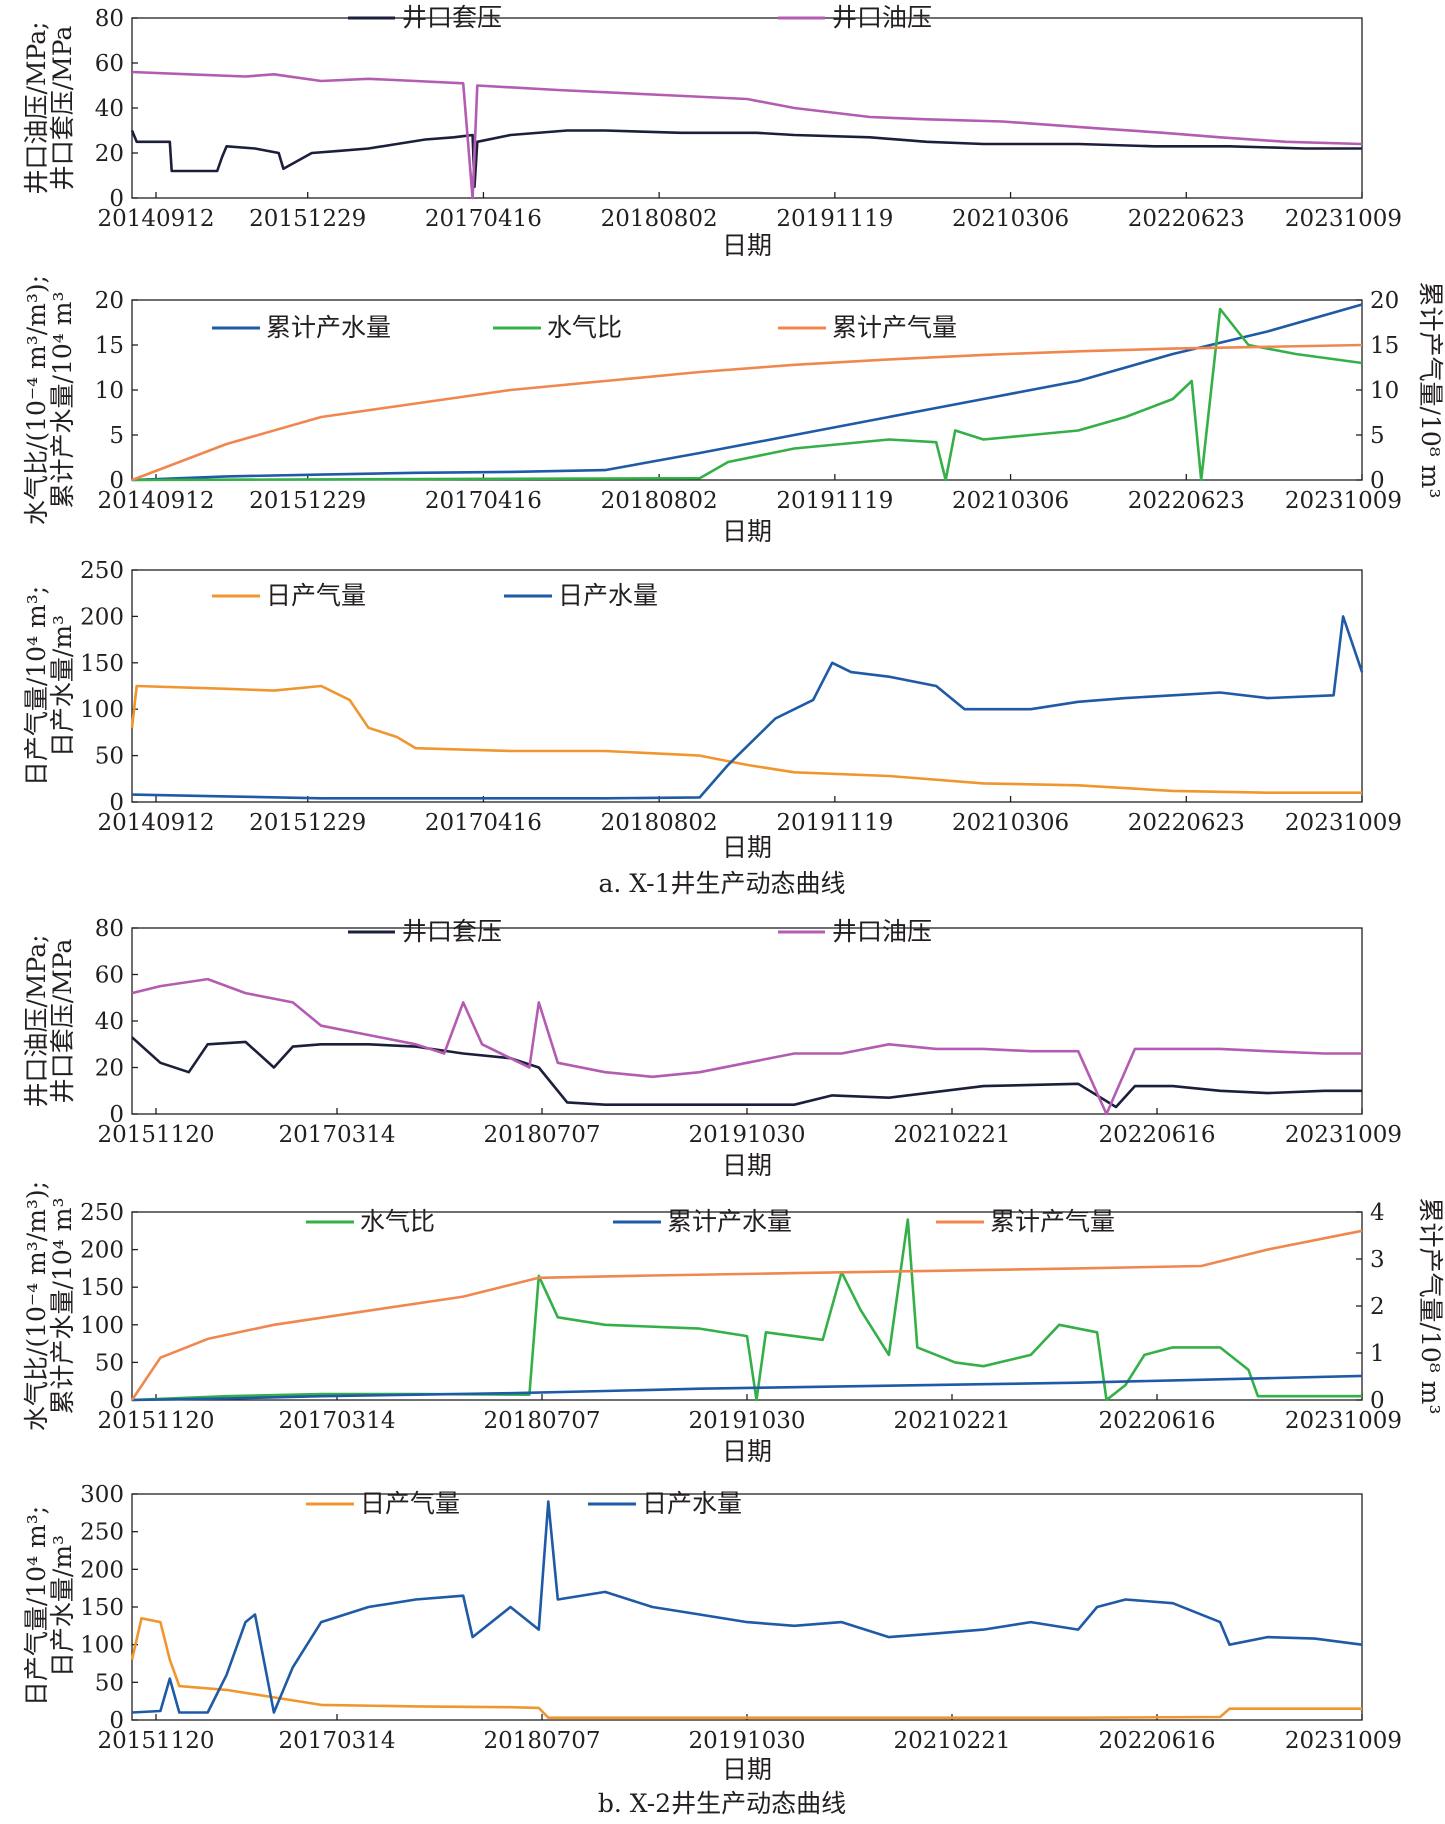 Image resolution: width=1445 pixels, height=1824 pixels. What do you see at coordinates (1052, 1221) in the screenshot?
I see `x2-legend-cumgas: 累计产气量` at bounding box center [1052, 1221].